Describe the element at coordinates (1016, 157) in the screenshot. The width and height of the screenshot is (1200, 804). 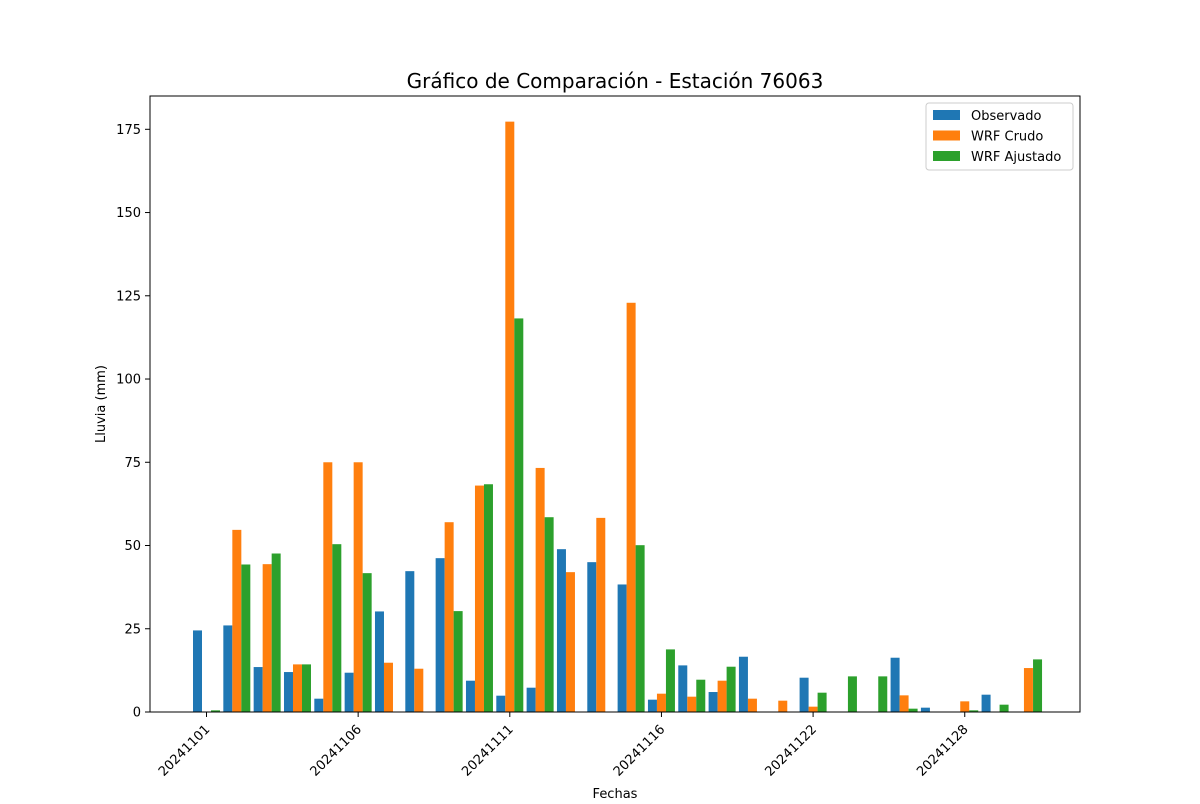
I see `legend-label: WRF Ajustado` at that location.